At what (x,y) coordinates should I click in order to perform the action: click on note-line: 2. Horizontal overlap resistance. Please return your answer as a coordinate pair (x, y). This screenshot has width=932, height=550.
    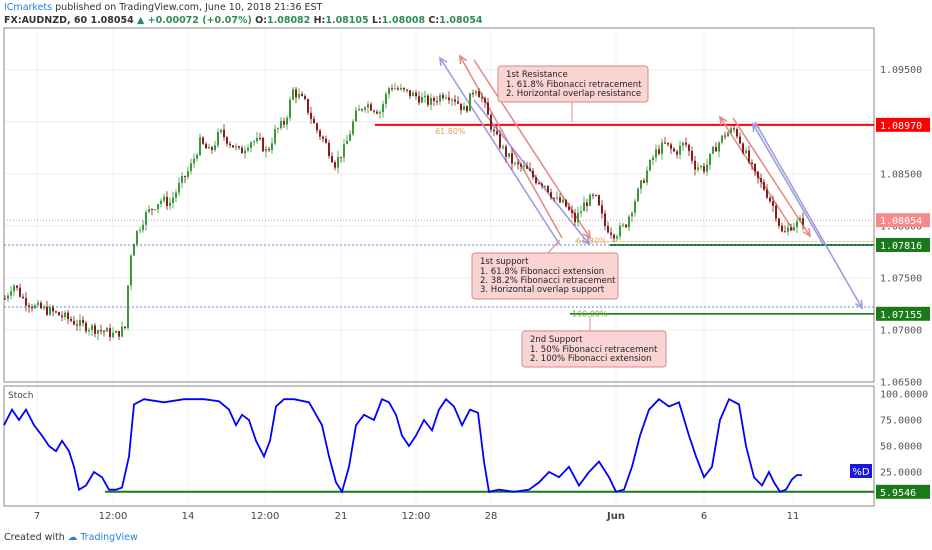
    Looking at the image, I should click on (573, 94).